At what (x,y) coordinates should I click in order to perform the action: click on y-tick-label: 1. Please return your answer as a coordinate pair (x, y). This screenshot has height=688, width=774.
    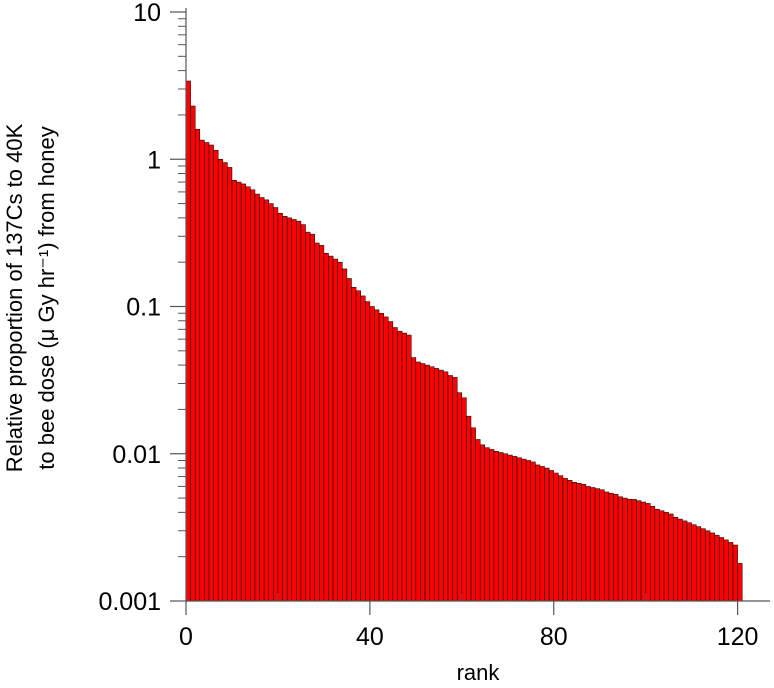
    Looking at the image, I should click on (154, 160).